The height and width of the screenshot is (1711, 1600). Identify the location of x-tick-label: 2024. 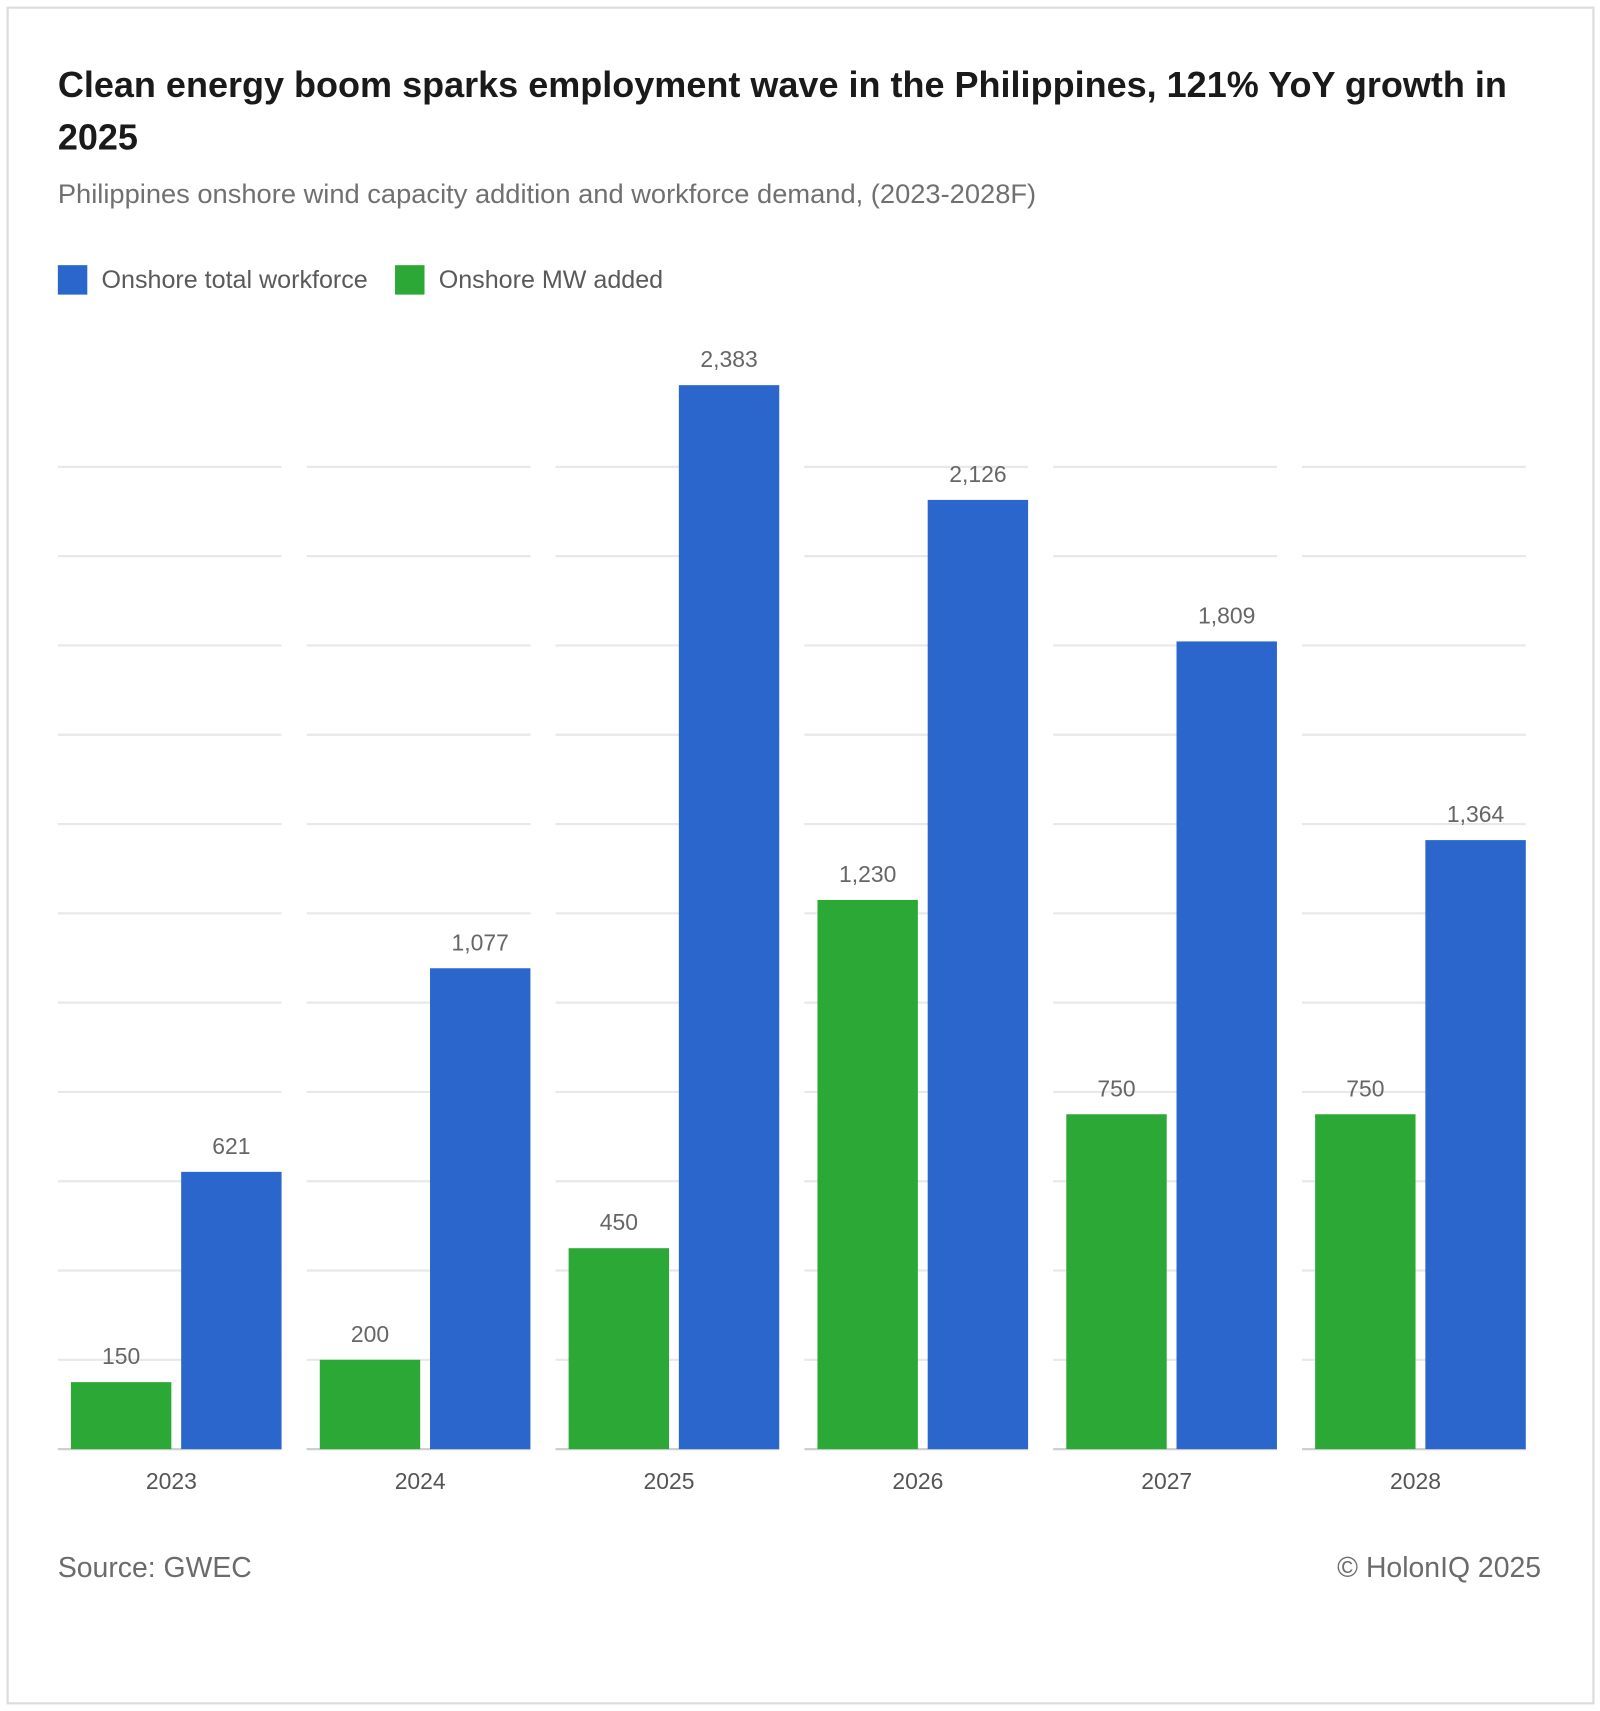
(420, 1481).